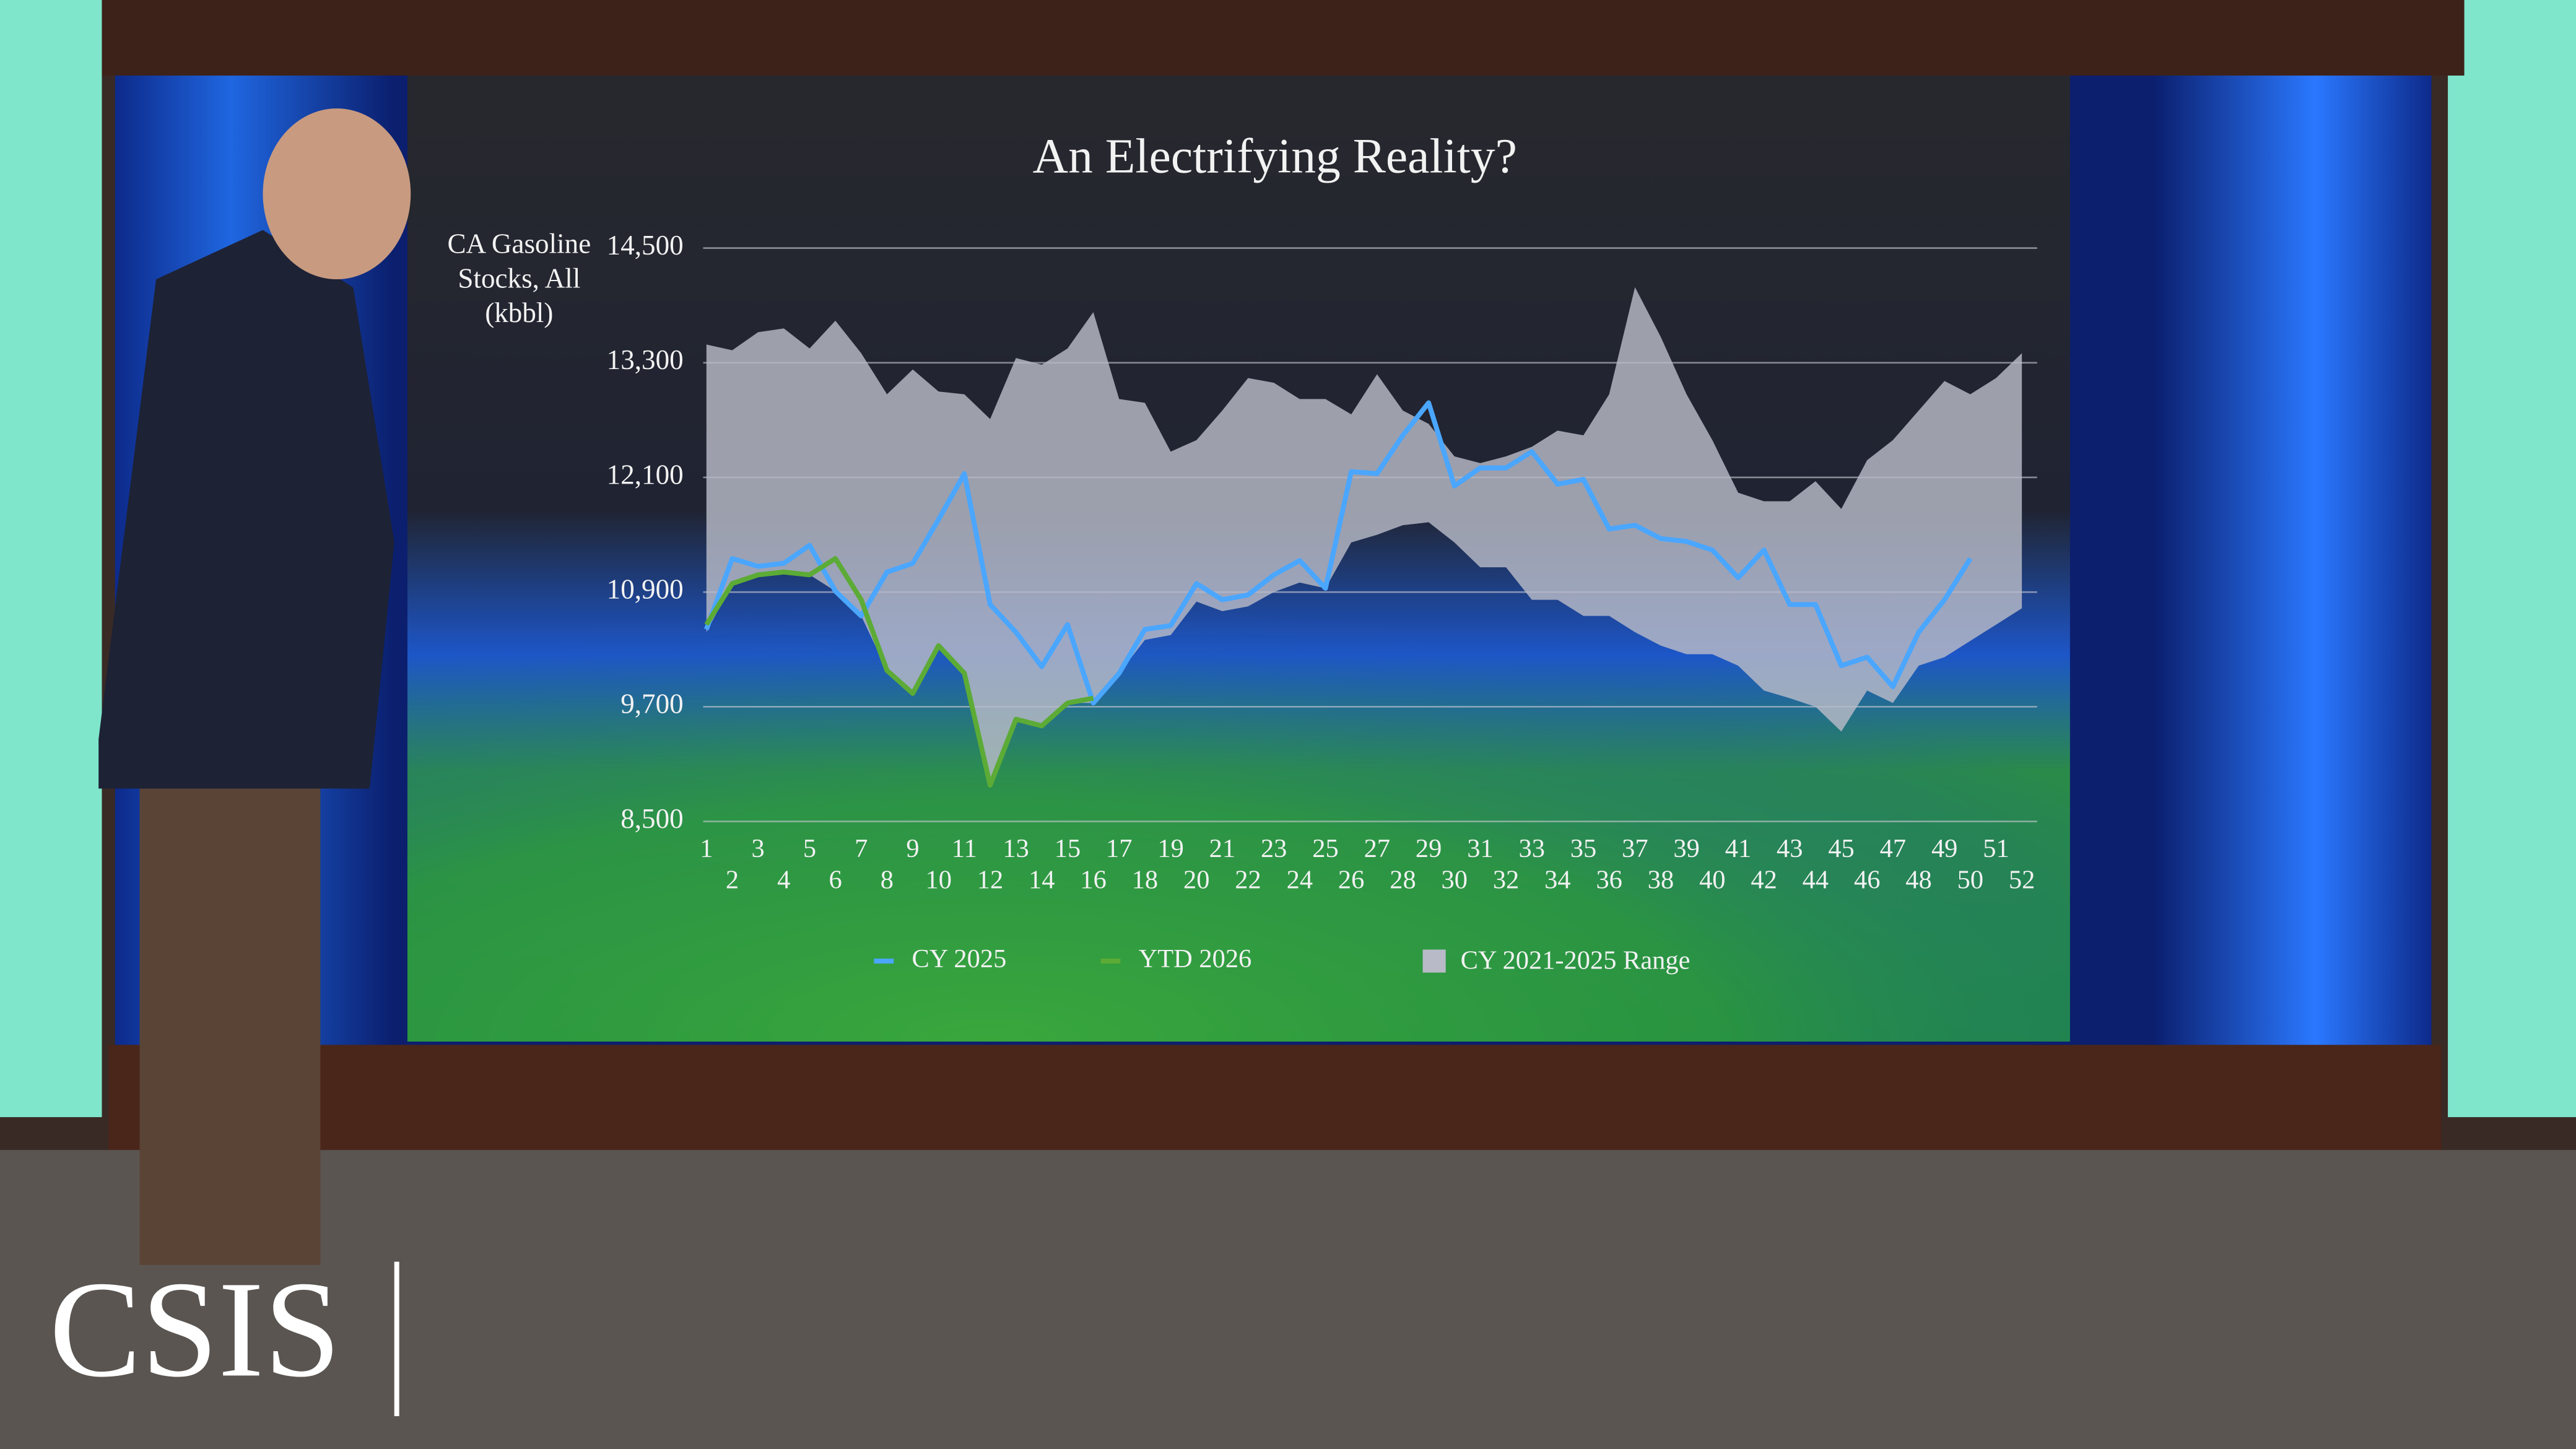 The height and width of the screenshot is (1449, 2576). Describe the element at coordinates (1429, 848) in the screenshot. I see `x-tick-label: 29` at that location.